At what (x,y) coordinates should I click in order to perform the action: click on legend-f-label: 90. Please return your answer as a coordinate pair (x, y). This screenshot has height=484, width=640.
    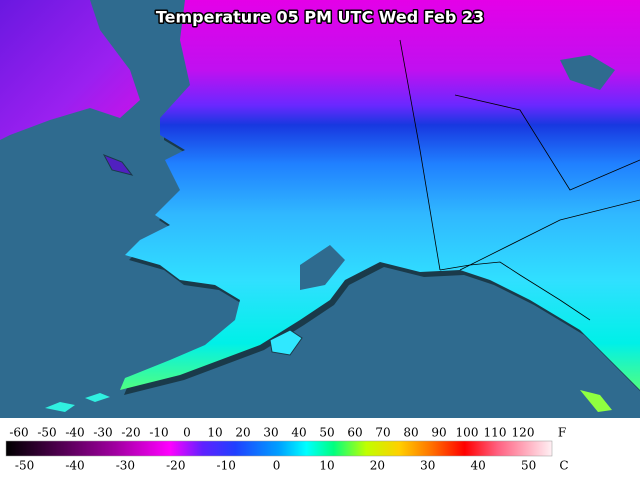
    Looking at the image, I should click on (438, 433).